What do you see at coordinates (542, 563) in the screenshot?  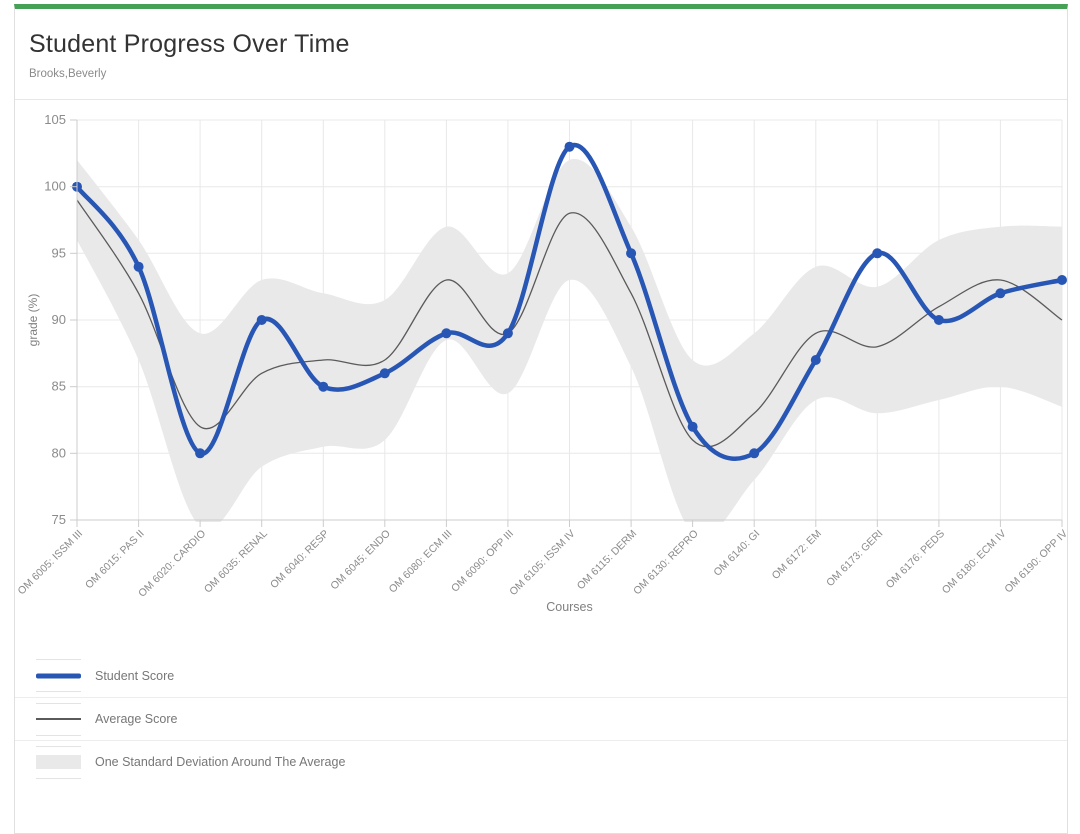 I see `x-tick-label: OM 6105: ISSM IV` at bounding box center [542, 563].